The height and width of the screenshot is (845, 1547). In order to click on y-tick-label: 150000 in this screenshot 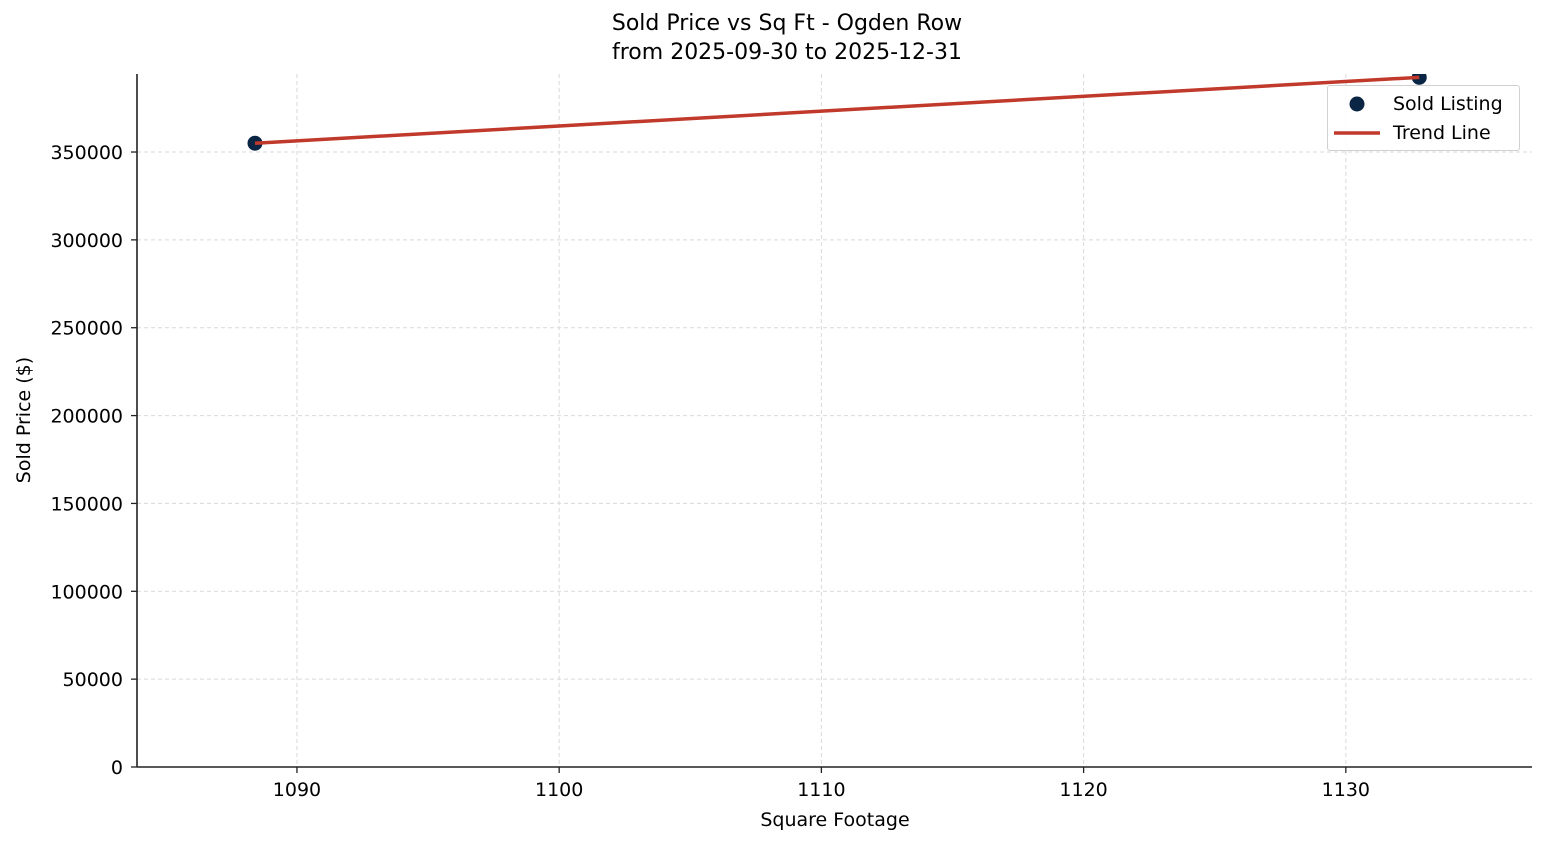, I will do `click(86, 504)`.